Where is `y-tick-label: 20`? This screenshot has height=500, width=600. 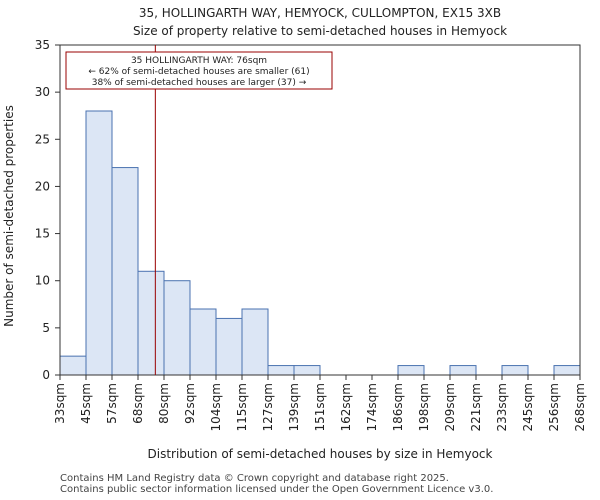 y-tick-label: 20 is located at coordinates (42, 186).